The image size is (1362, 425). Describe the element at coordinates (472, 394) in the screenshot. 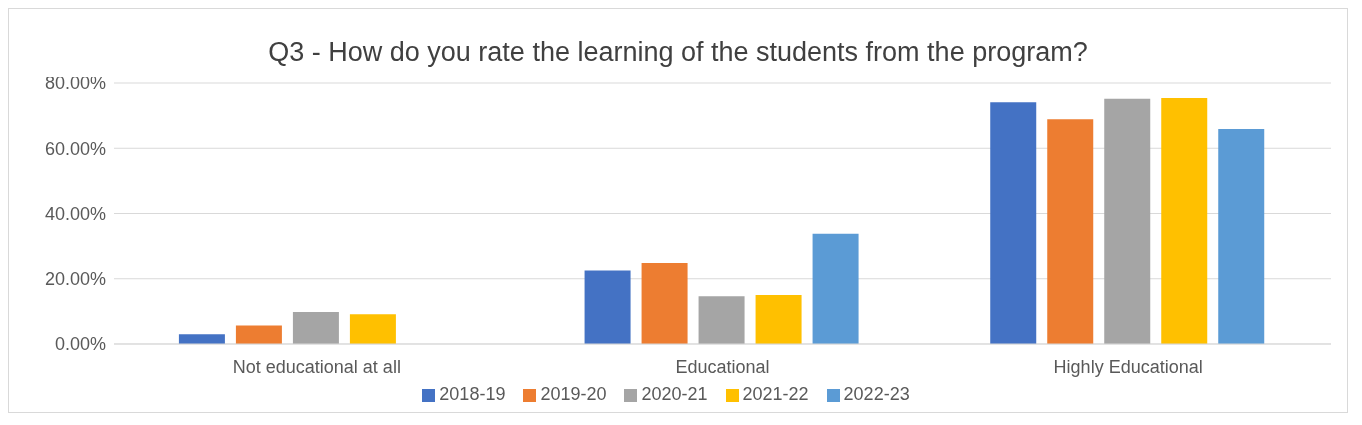

I see `legend-label: 2018-19` at that location.